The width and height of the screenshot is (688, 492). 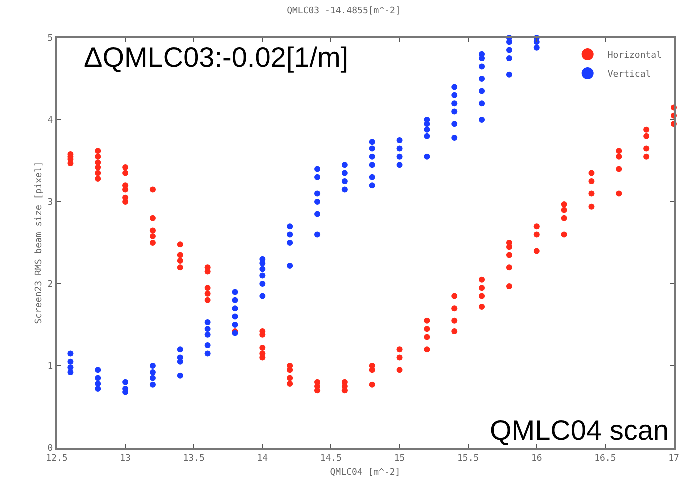 I want to click on legend-label: Horizontal, so click(x=635, y=56).